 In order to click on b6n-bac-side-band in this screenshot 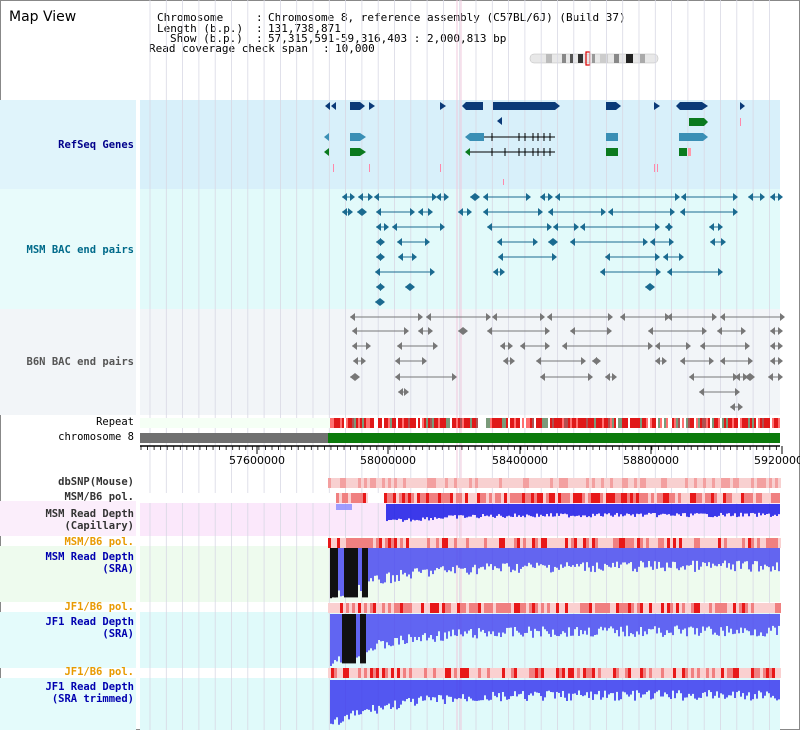, I will do `click(68, 362)`.